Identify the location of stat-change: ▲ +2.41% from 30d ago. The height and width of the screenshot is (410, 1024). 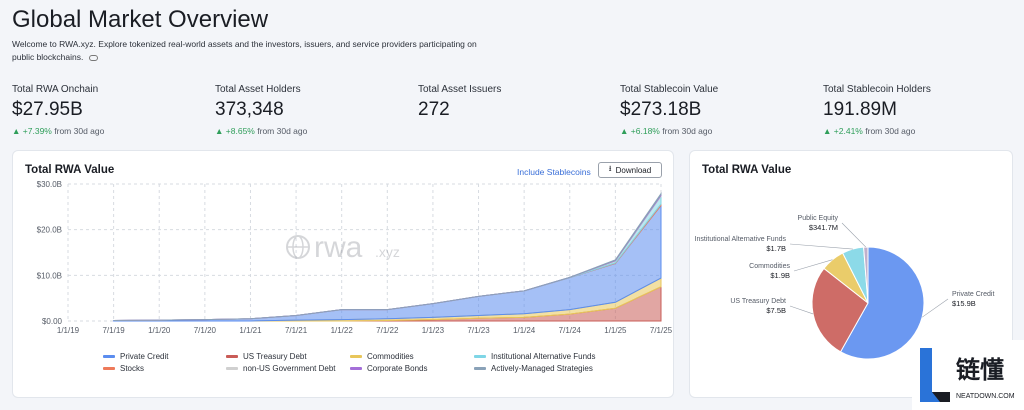
(877, 131).